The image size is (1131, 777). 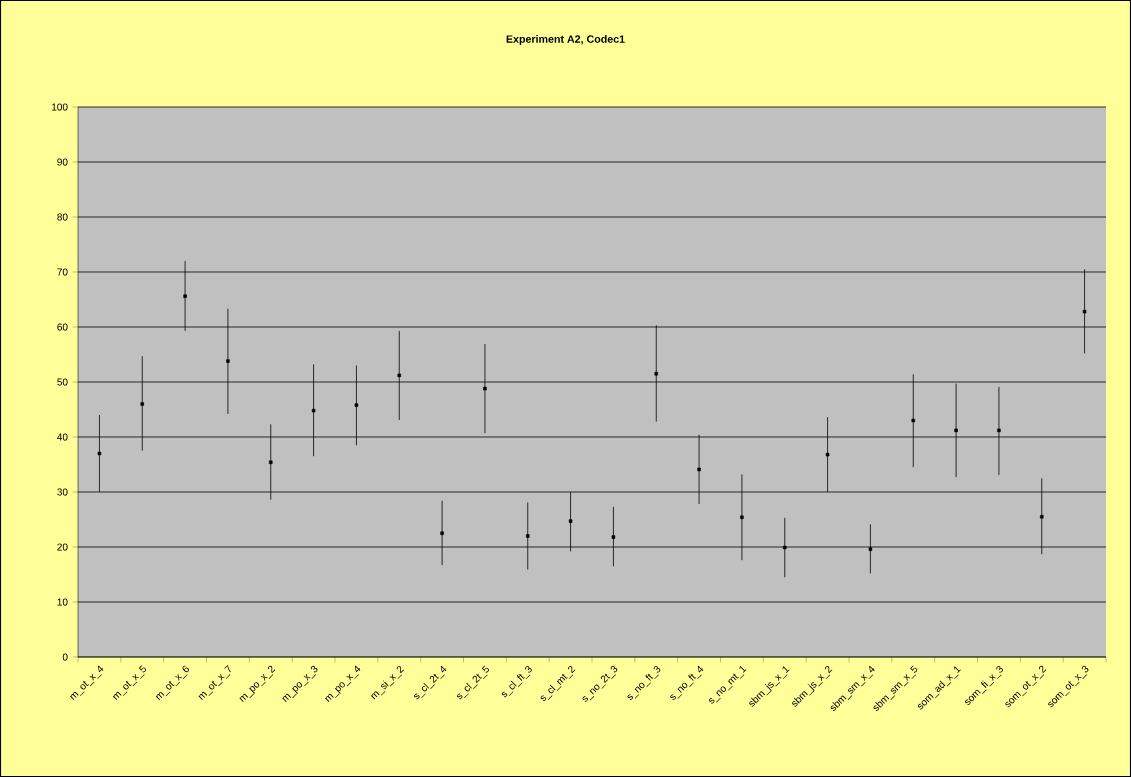 What do you see at coordinates (62, 492) in the screenshot?
I see `y-tick-label: 30` at bounding box center [62, 492].